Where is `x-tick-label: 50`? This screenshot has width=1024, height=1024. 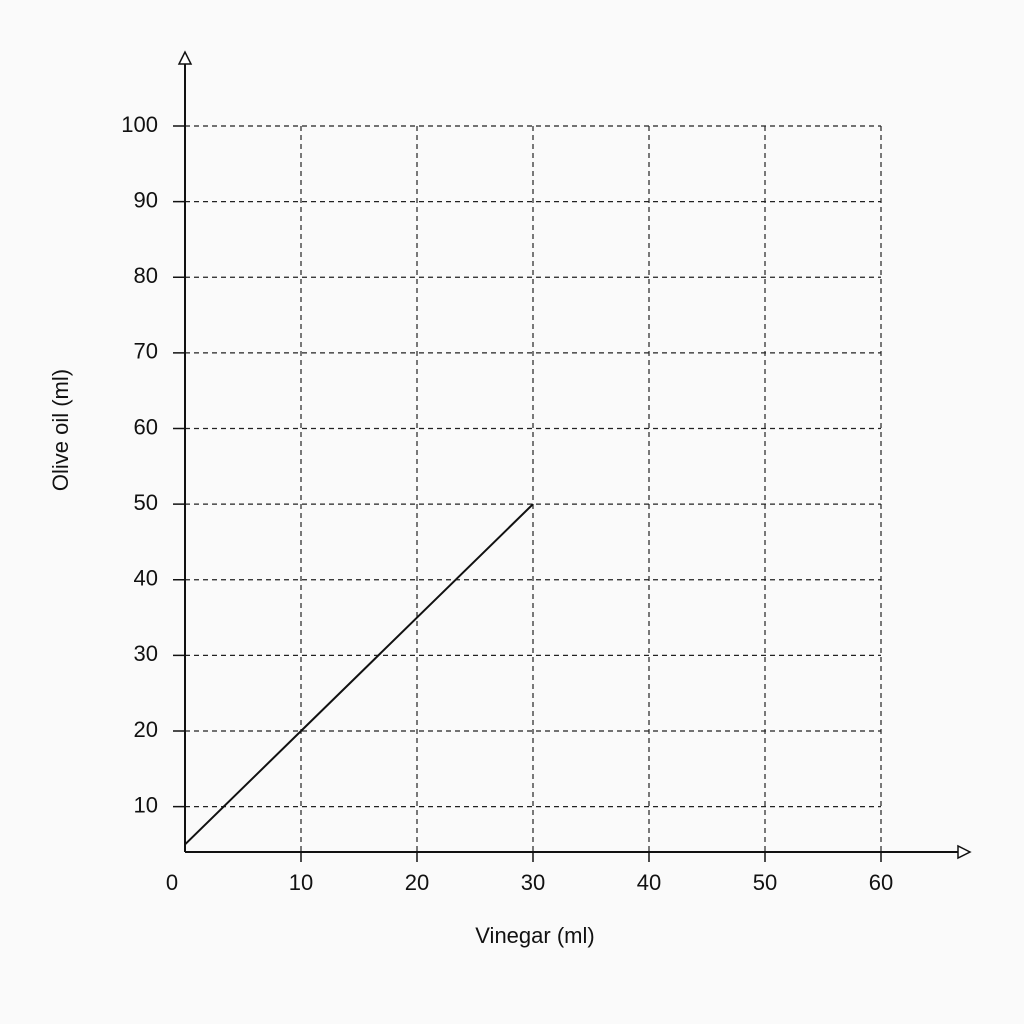 x-tick-label: 50 is located at coordinates (765, 882).